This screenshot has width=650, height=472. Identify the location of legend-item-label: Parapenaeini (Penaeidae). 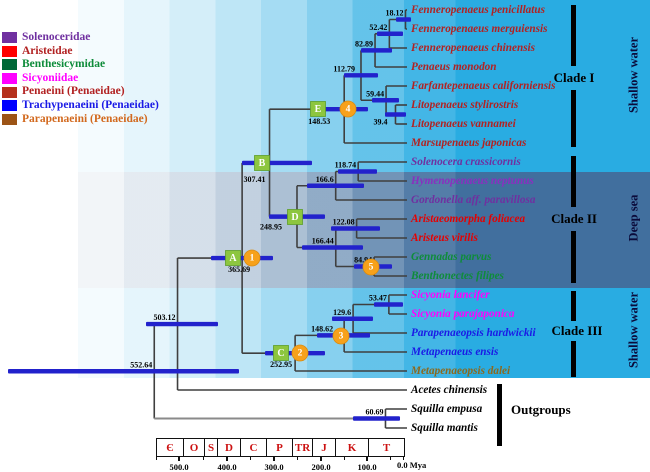
(85, 118).